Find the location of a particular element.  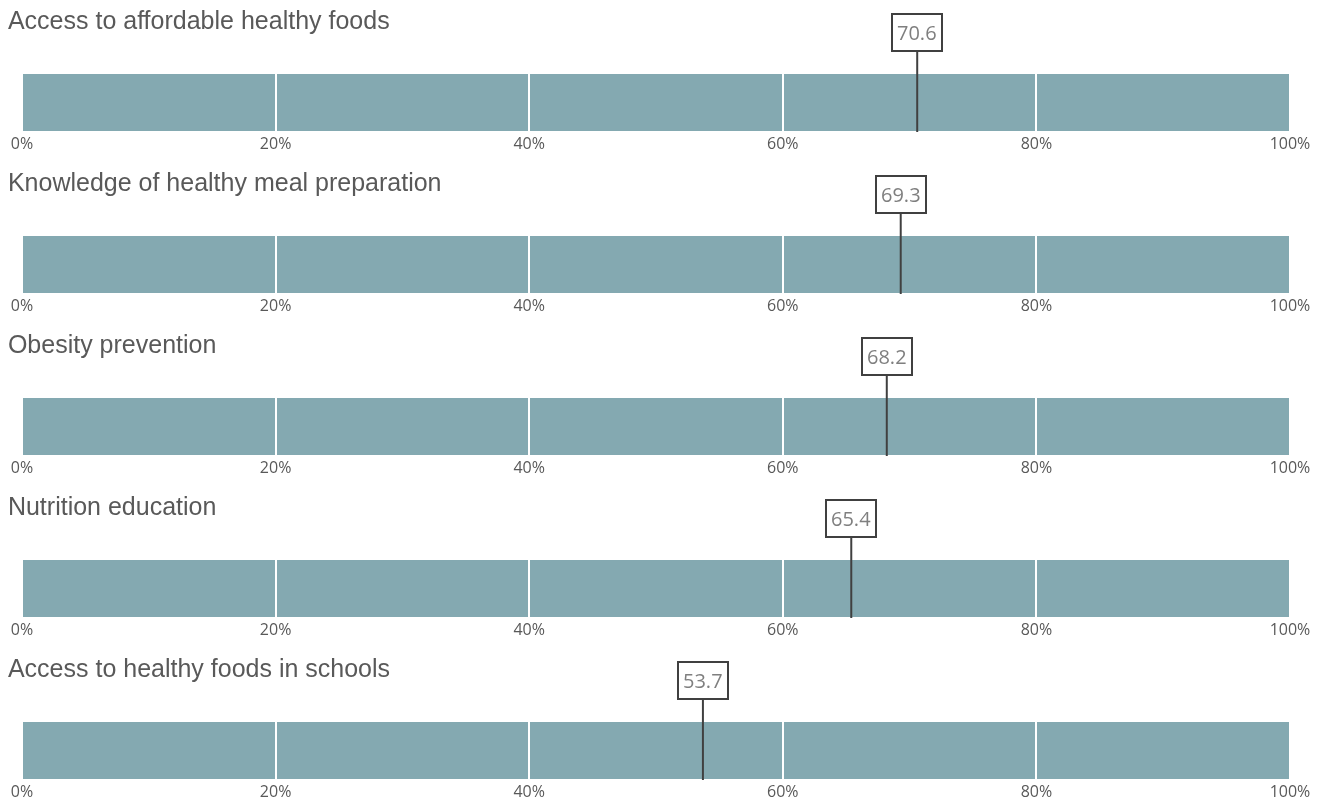

ref-line-label: 53.7 is located at coordinates (703, 680).